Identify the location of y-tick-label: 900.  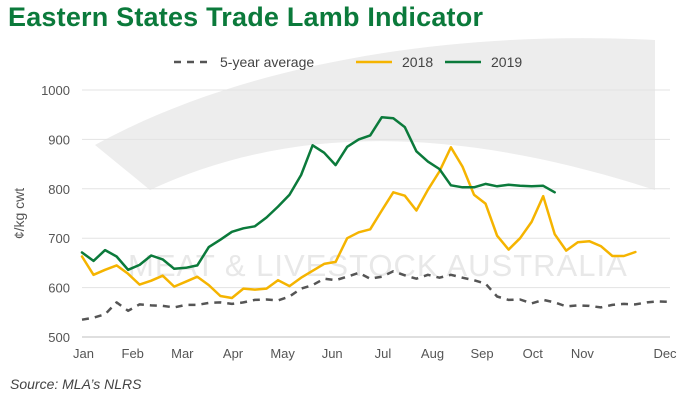
(59, 139).